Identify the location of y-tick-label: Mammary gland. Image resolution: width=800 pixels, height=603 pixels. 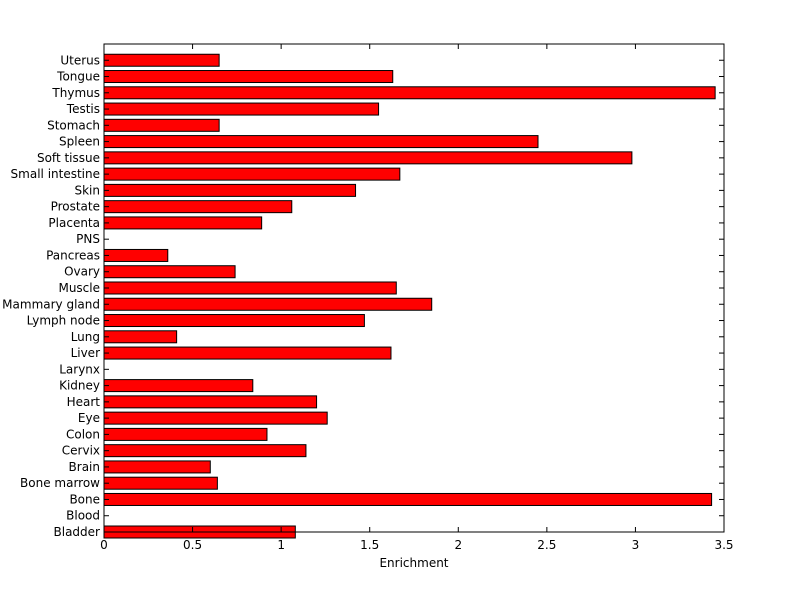
(51, 304).